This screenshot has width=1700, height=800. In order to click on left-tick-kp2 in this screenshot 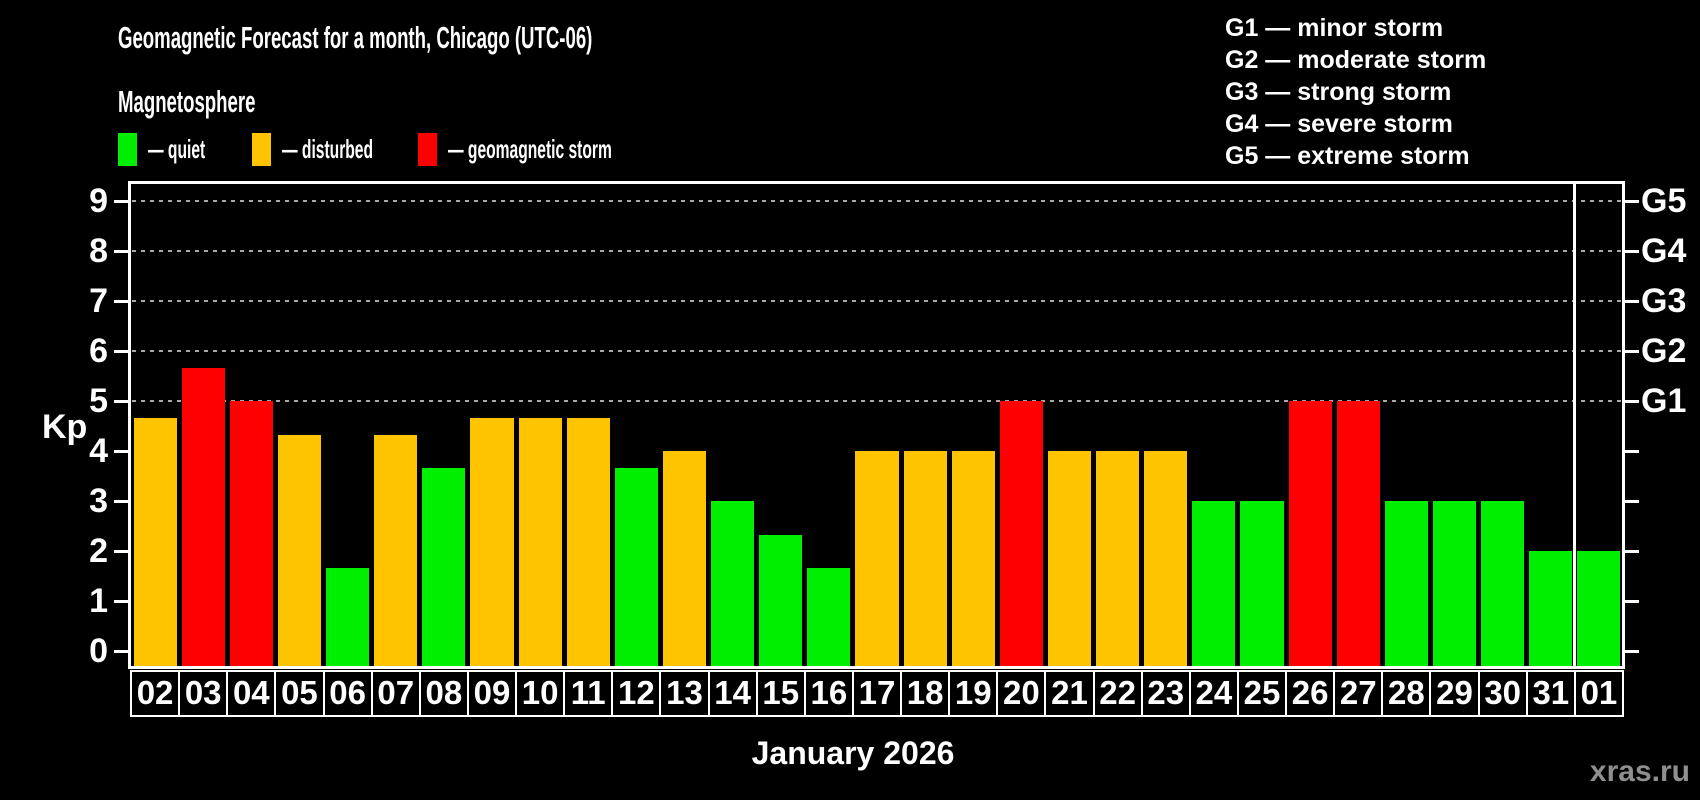, I will do `click(121, 551)`.